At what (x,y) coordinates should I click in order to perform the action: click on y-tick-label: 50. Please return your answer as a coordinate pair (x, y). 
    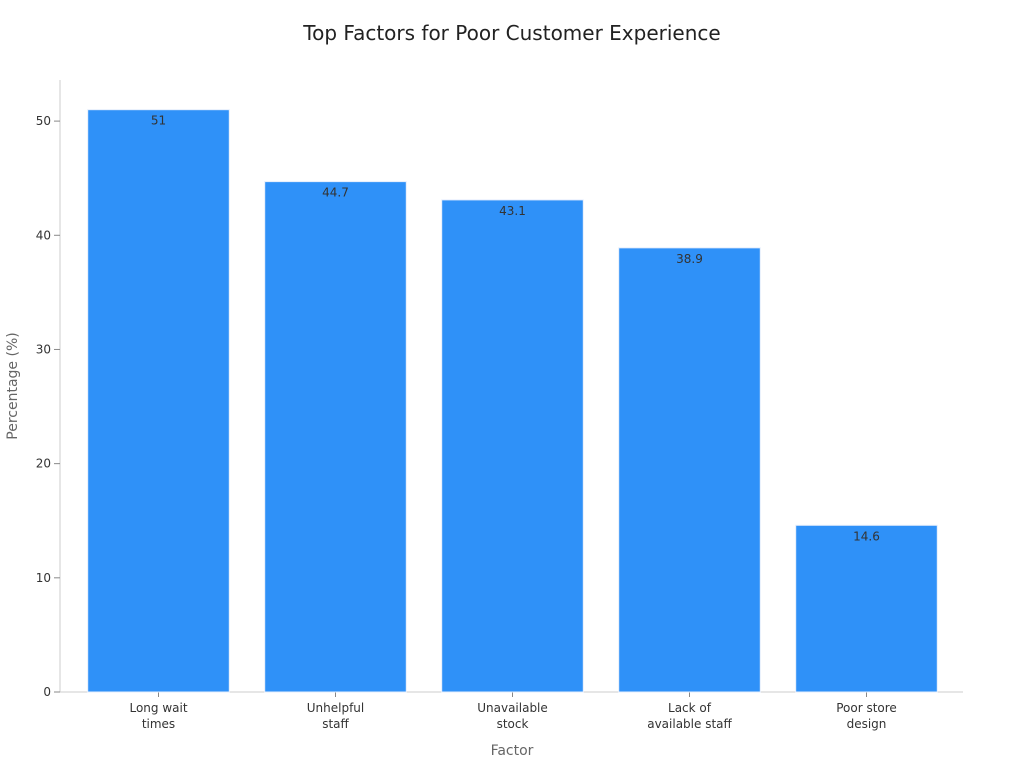
    Looking at the image, I should click on (43, 121).